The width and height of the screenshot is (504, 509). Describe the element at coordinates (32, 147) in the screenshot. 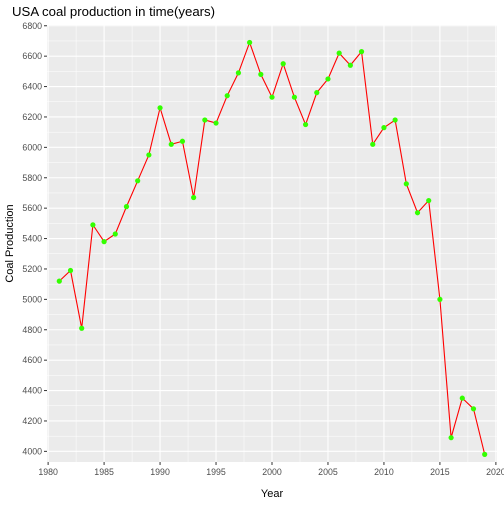

I see `y-tick-label: 6000` at that location.